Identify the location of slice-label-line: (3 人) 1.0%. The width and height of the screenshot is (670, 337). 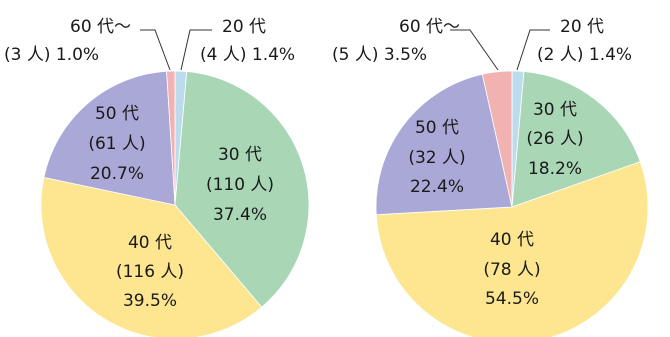
(51, 55).